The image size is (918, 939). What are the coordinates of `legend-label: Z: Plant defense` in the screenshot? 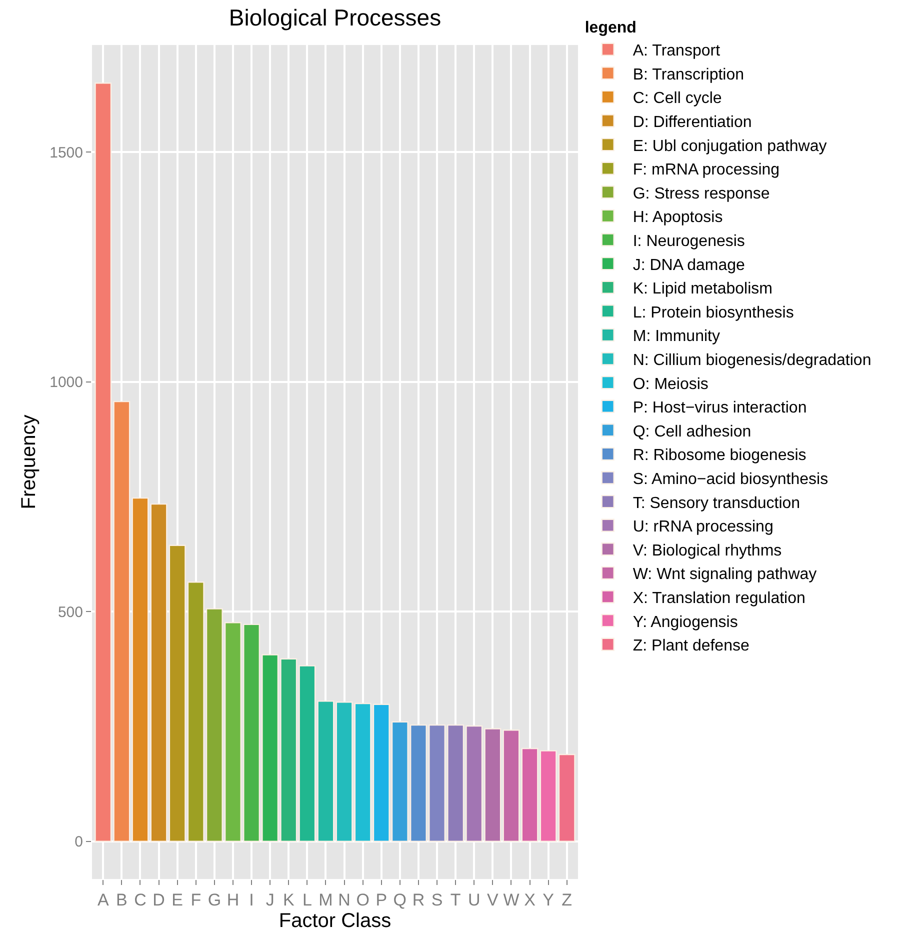 It's located at (691, 646).